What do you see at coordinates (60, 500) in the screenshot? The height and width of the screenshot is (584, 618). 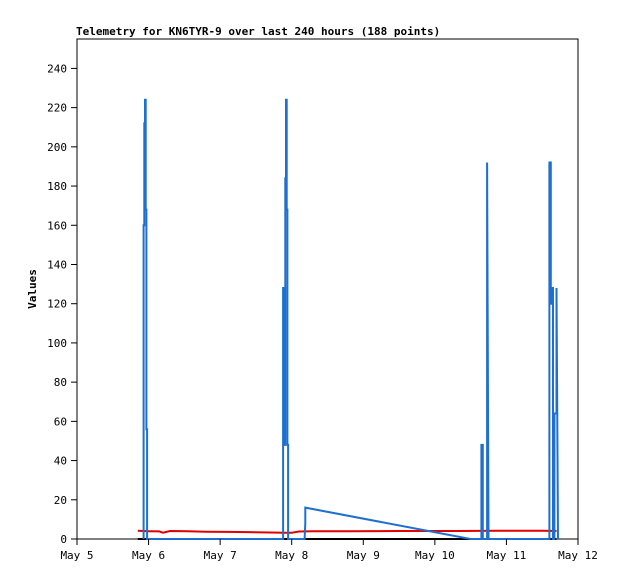 I see `y-tick-label: 20` at bounding box center [60, 500].